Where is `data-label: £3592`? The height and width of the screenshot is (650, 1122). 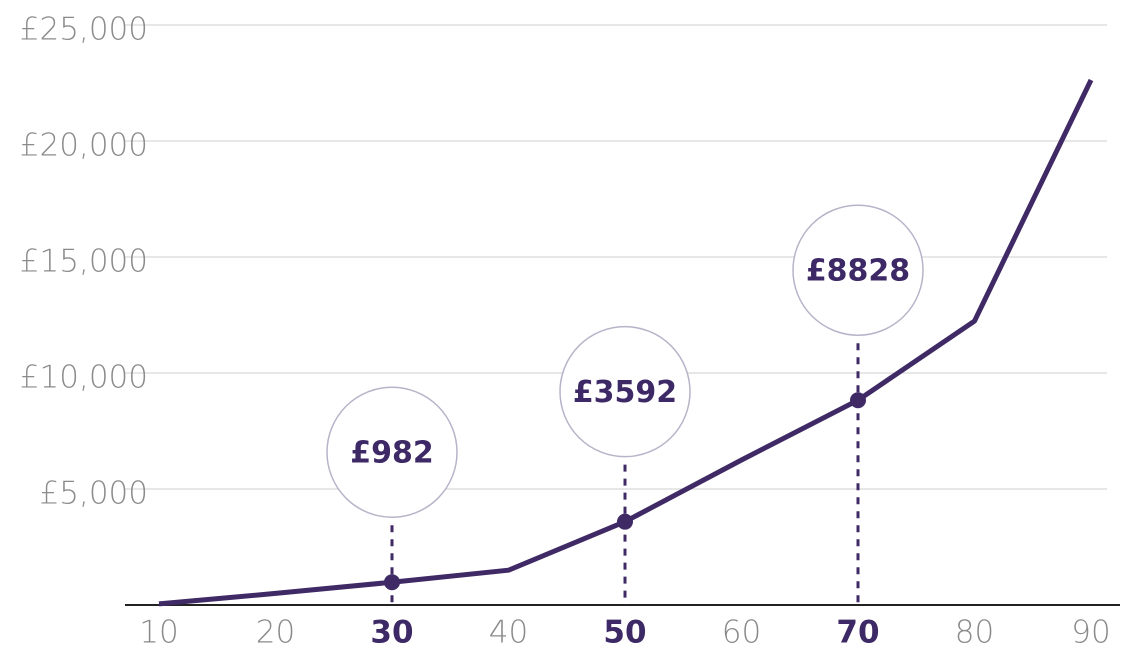 data-label: £3592 is located at coordinates (625, 392).